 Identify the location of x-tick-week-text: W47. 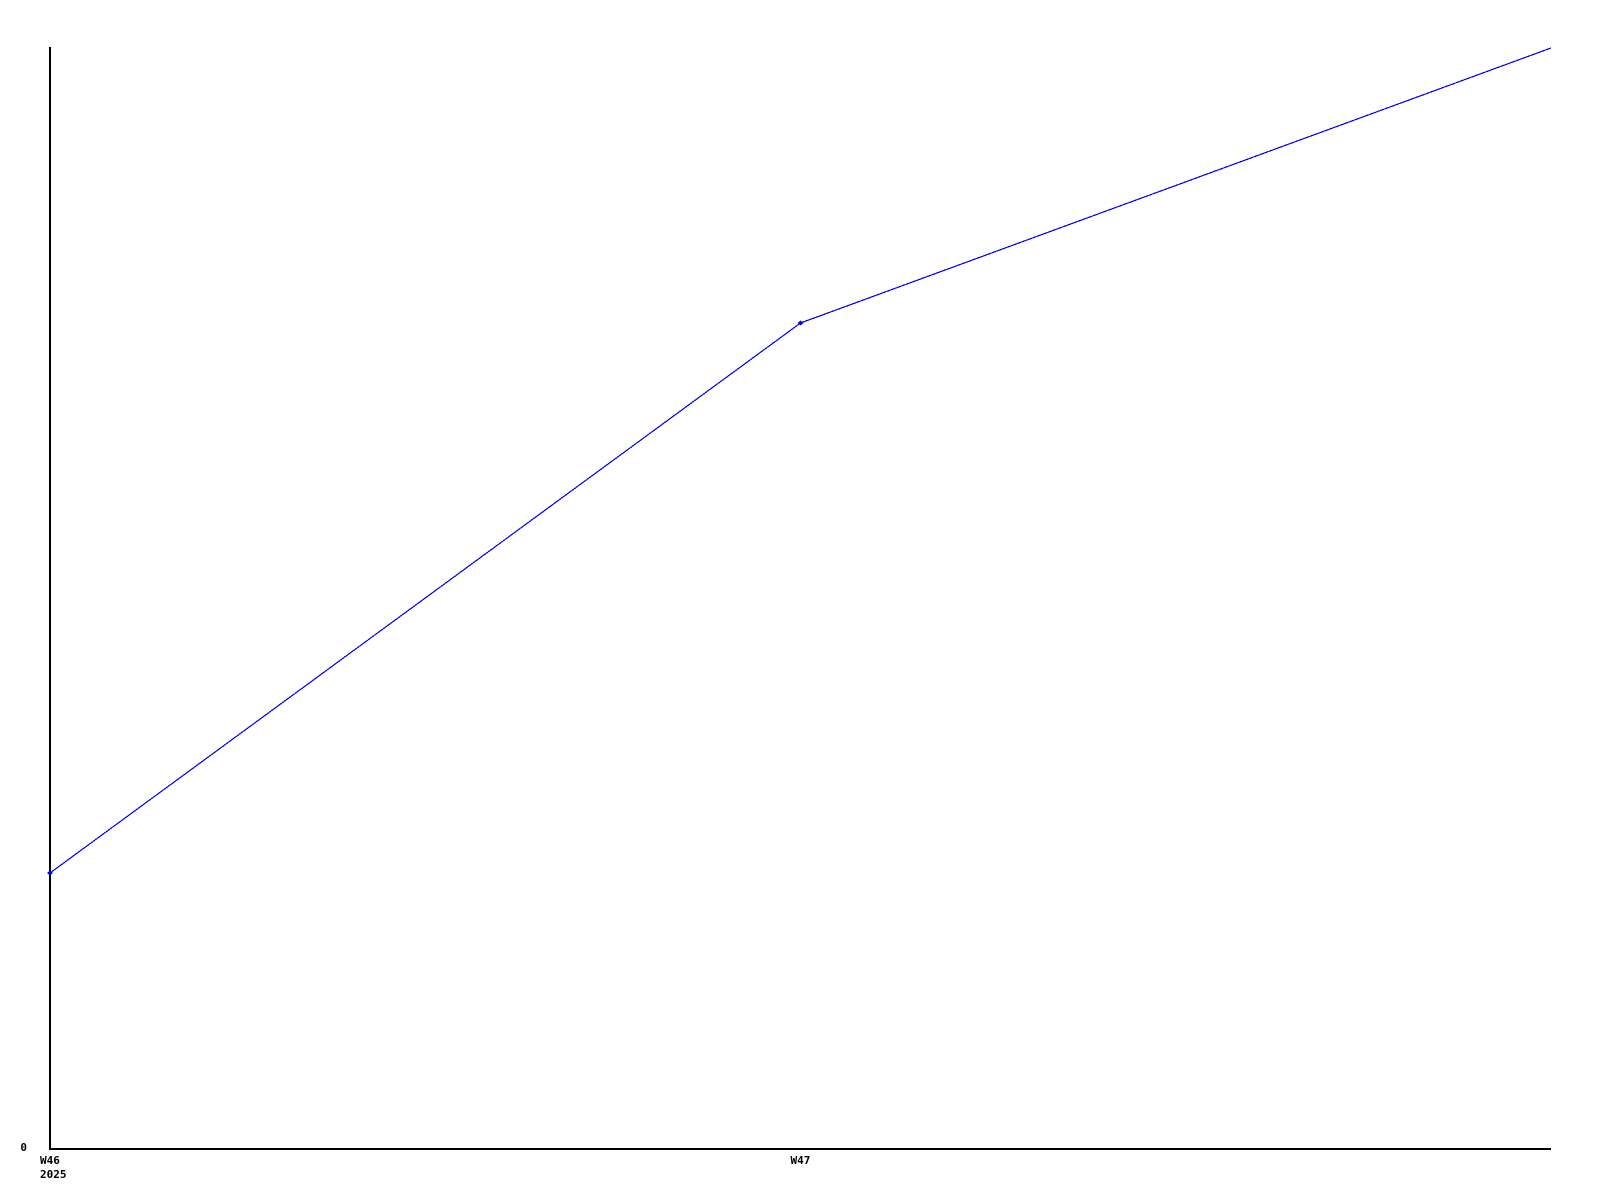
(800, 1160).